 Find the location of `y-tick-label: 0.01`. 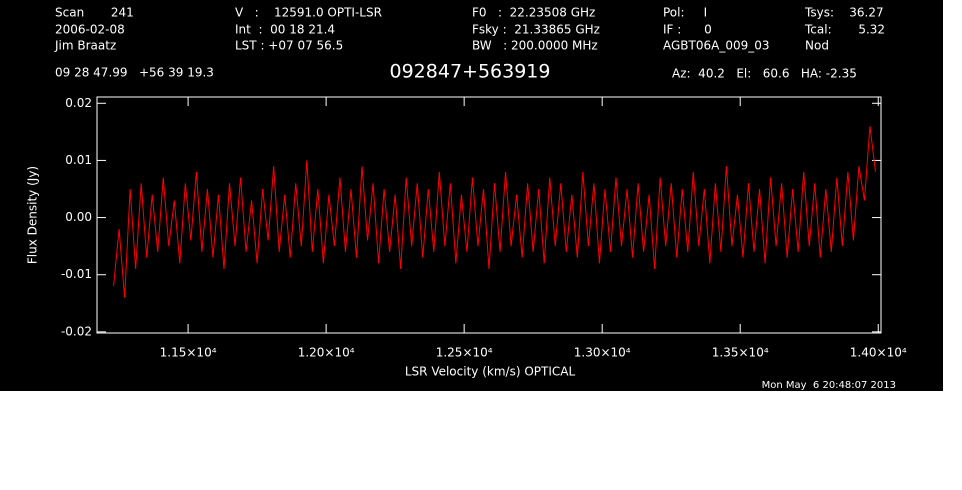

y-tick-label: 0.01 is located at coordinates (78, 160).